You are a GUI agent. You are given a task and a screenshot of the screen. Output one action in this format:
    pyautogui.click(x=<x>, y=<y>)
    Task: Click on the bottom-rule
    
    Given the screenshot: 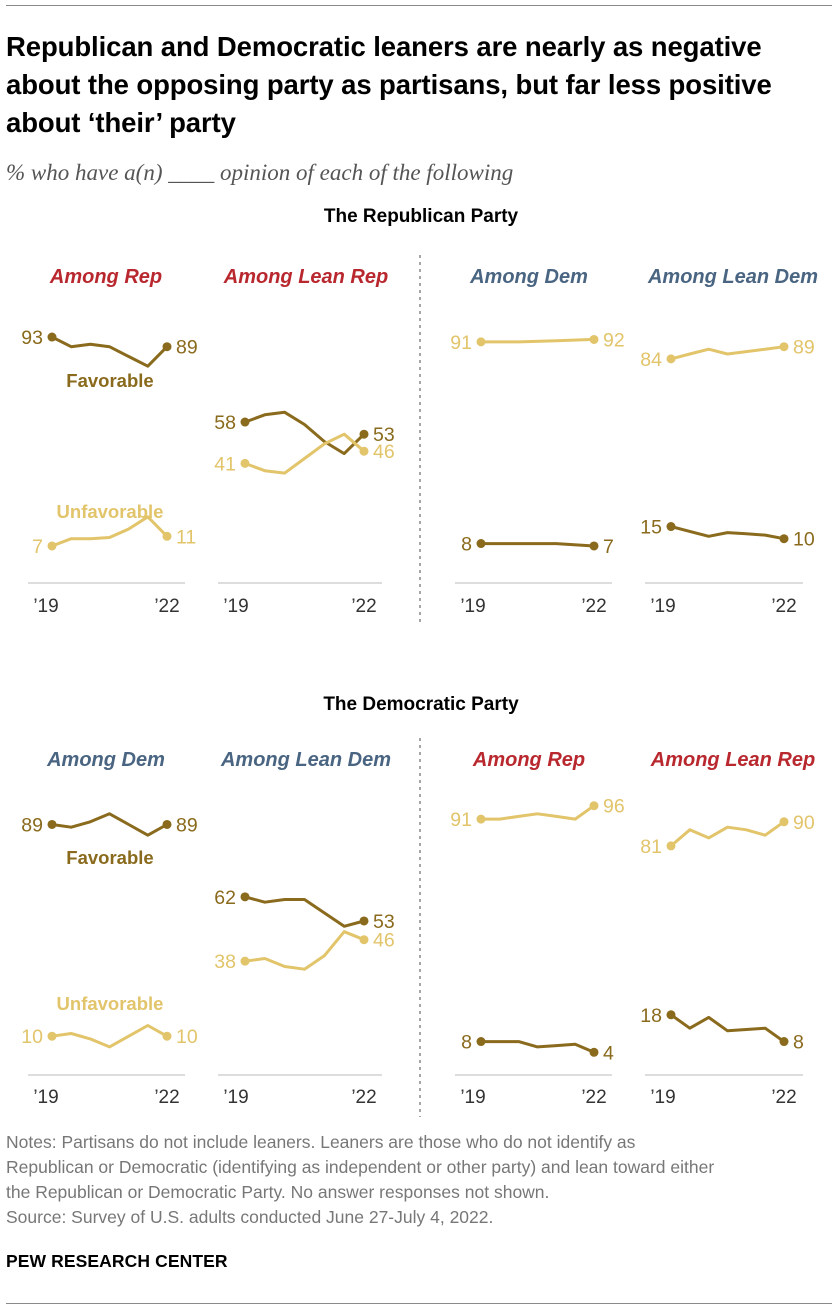 What is the action you would take?
    pyautogui.click(x=419, y=1303)
    